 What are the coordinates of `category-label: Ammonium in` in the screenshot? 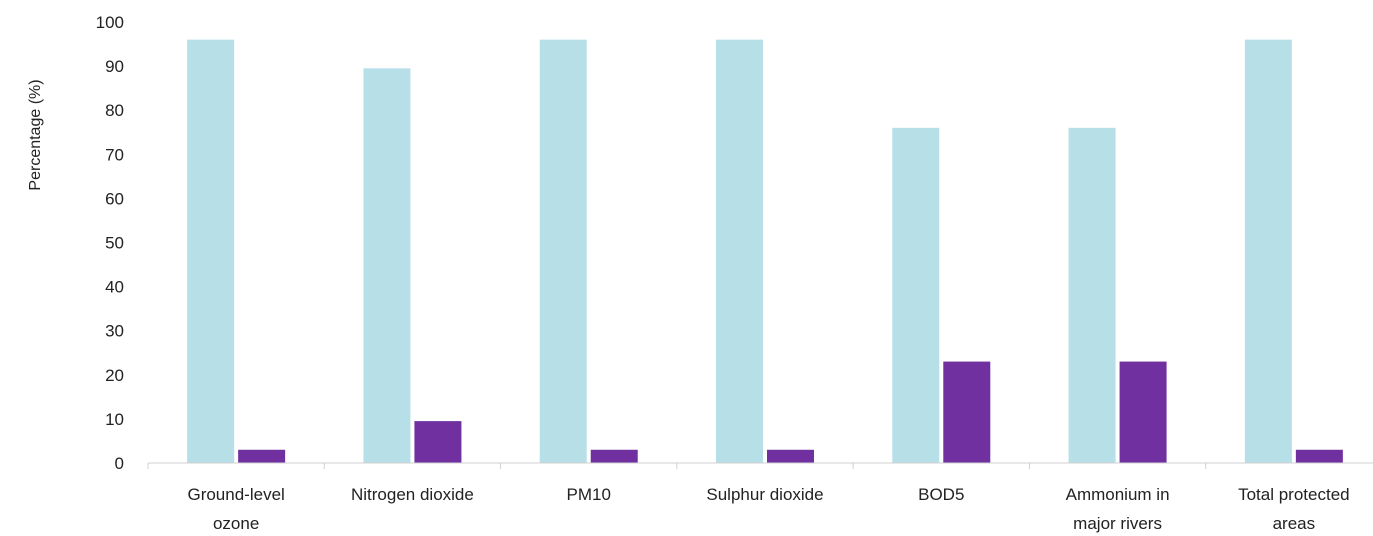 It's located at (1118, 494).